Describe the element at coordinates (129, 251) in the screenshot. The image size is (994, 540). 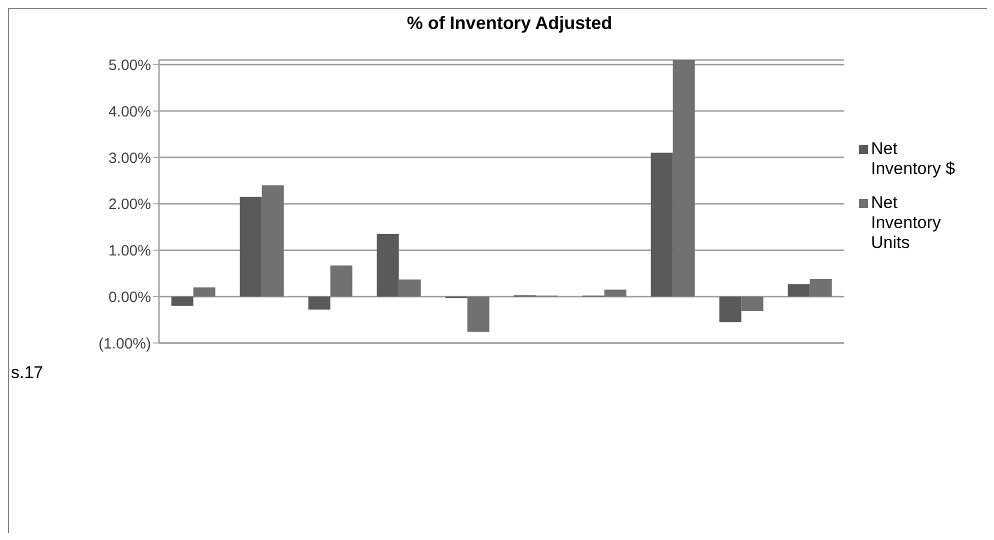
I see `y-tick-label: 1.00%` at that location.